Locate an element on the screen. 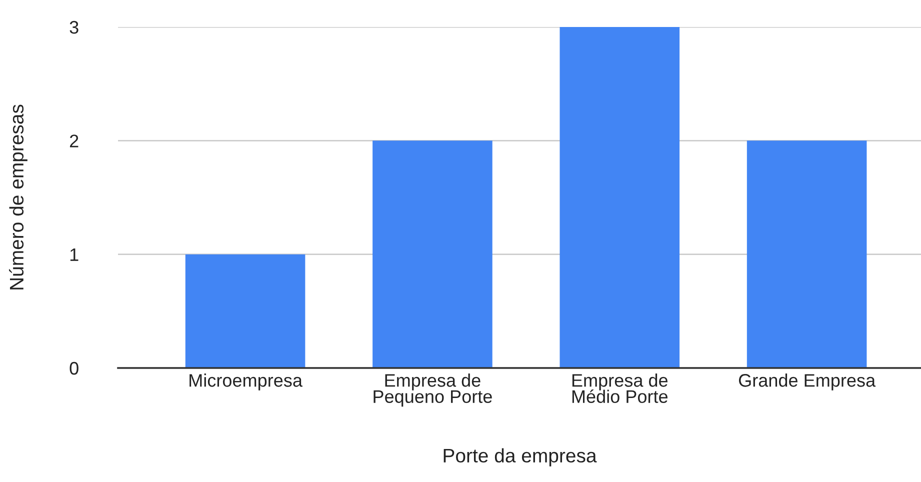 The image size is (921, 482). x-tick-label: Grande Empresa is located at coordinates (807, 382).